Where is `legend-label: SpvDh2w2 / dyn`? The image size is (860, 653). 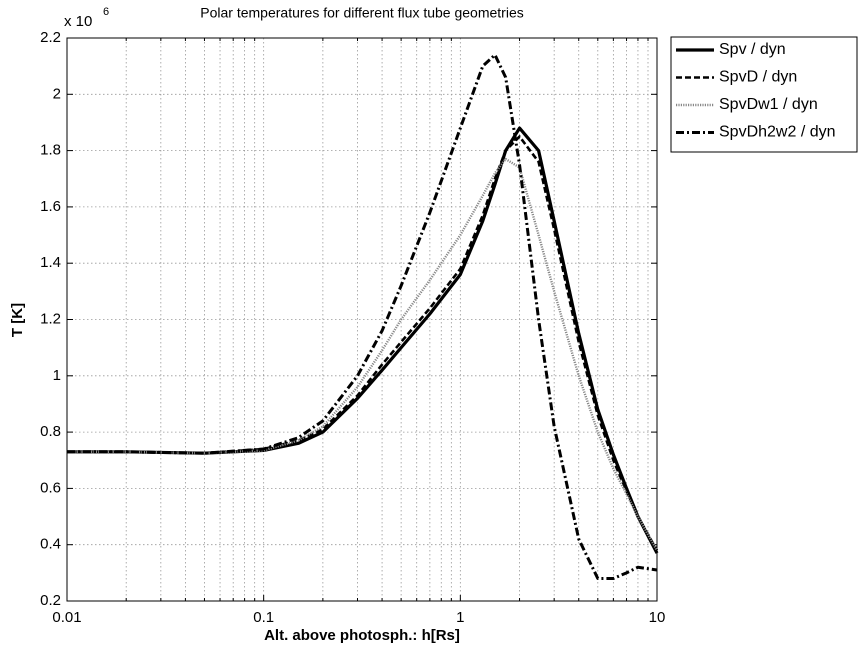
legend-label: SpvDh2w2 / dyn is located at coordinates (777, 132).